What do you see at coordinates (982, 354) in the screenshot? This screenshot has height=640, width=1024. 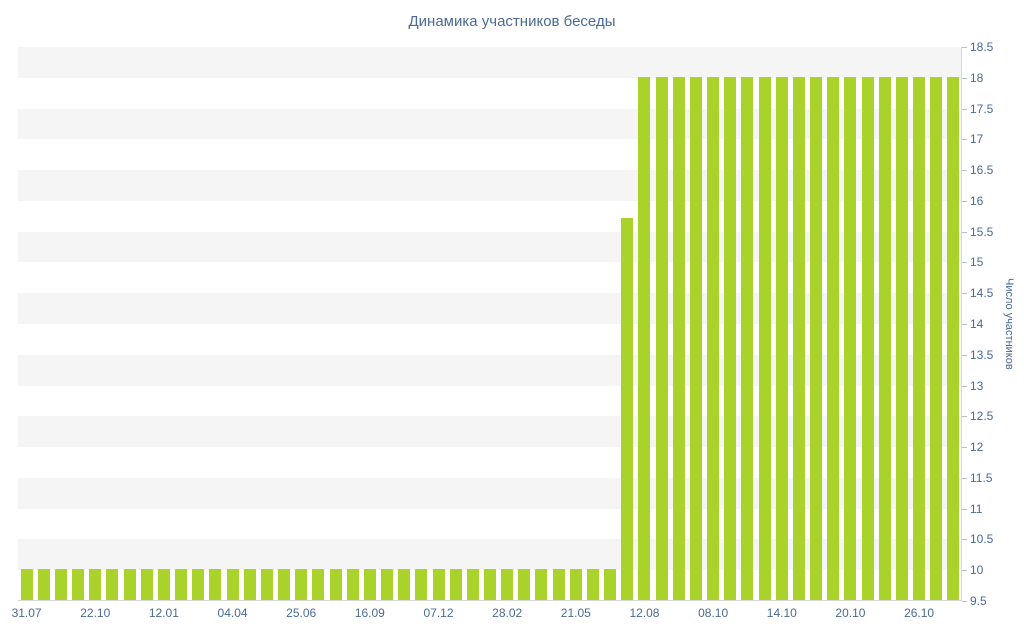 I see `y-axis-tick-label: 13.5` at bounding box center [982, 354].